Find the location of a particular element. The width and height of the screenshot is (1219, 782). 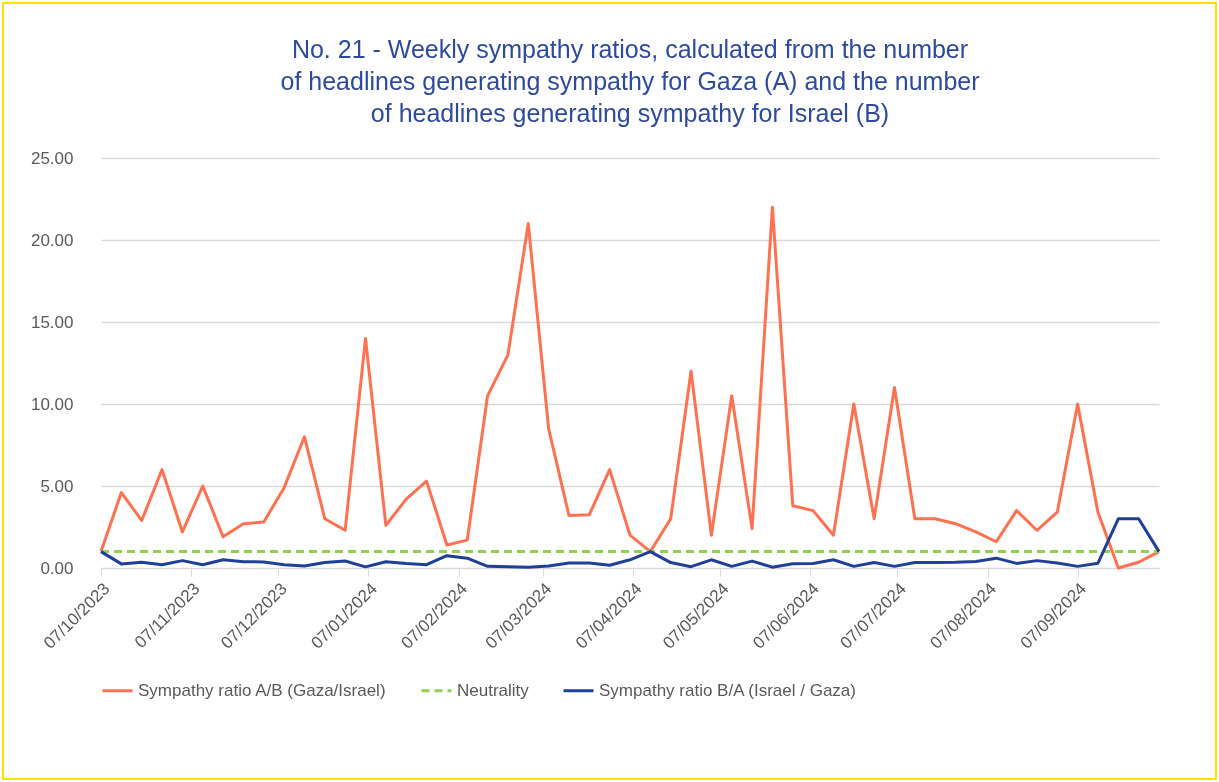

y-tick-label: 15.00 is located at coordinates (52, 322).